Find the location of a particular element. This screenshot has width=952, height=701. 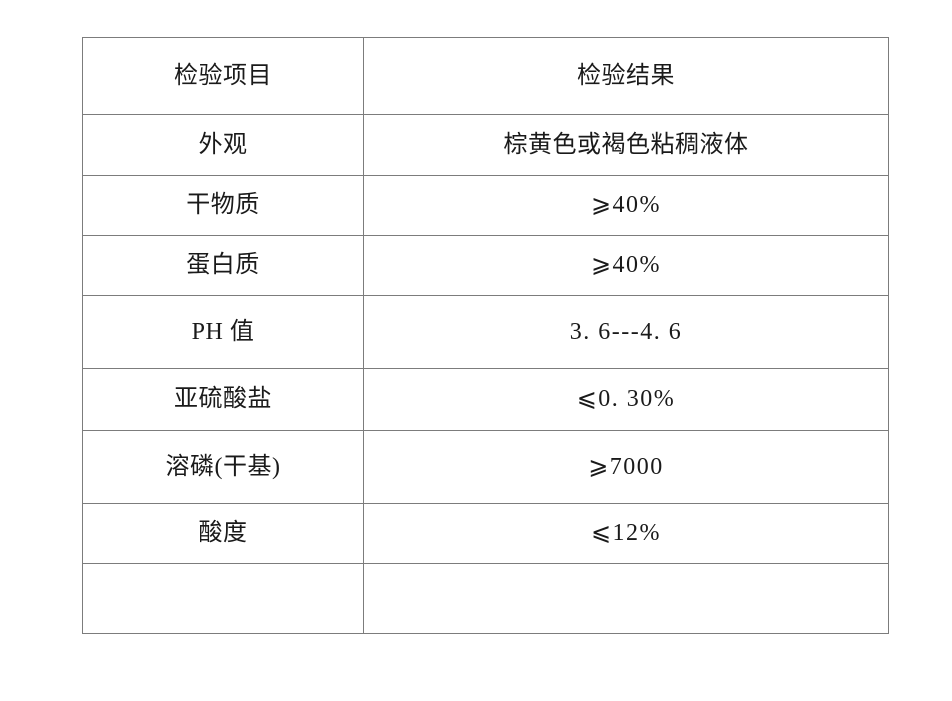

cell-item-label: 亚硫酸盐 is located at coordinates (223, 399).